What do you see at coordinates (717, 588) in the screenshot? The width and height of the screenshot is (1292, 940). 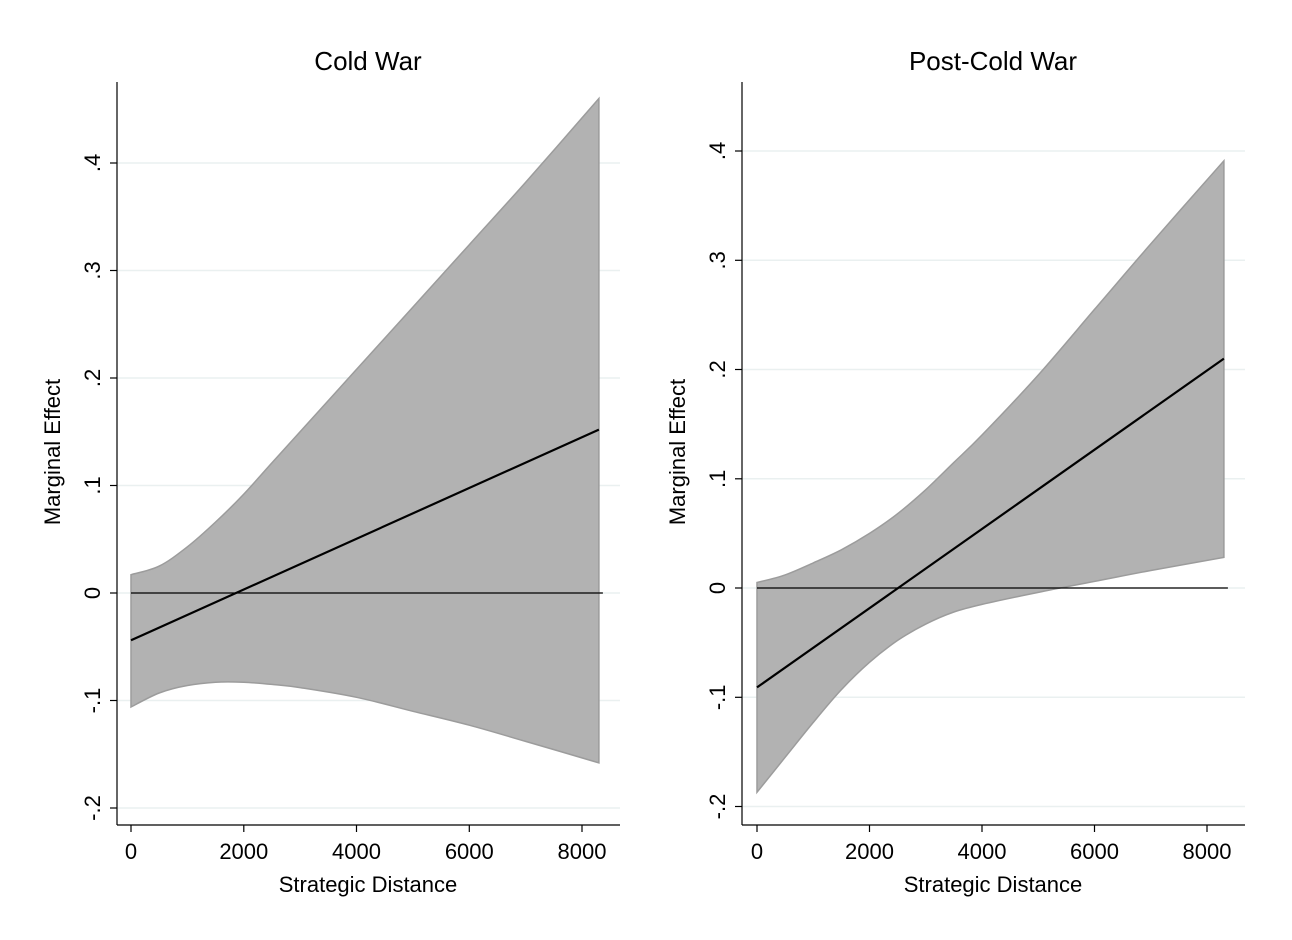 I see `y-tick-label-post-cold-war-2: 0` at bounding box center [717, 588].